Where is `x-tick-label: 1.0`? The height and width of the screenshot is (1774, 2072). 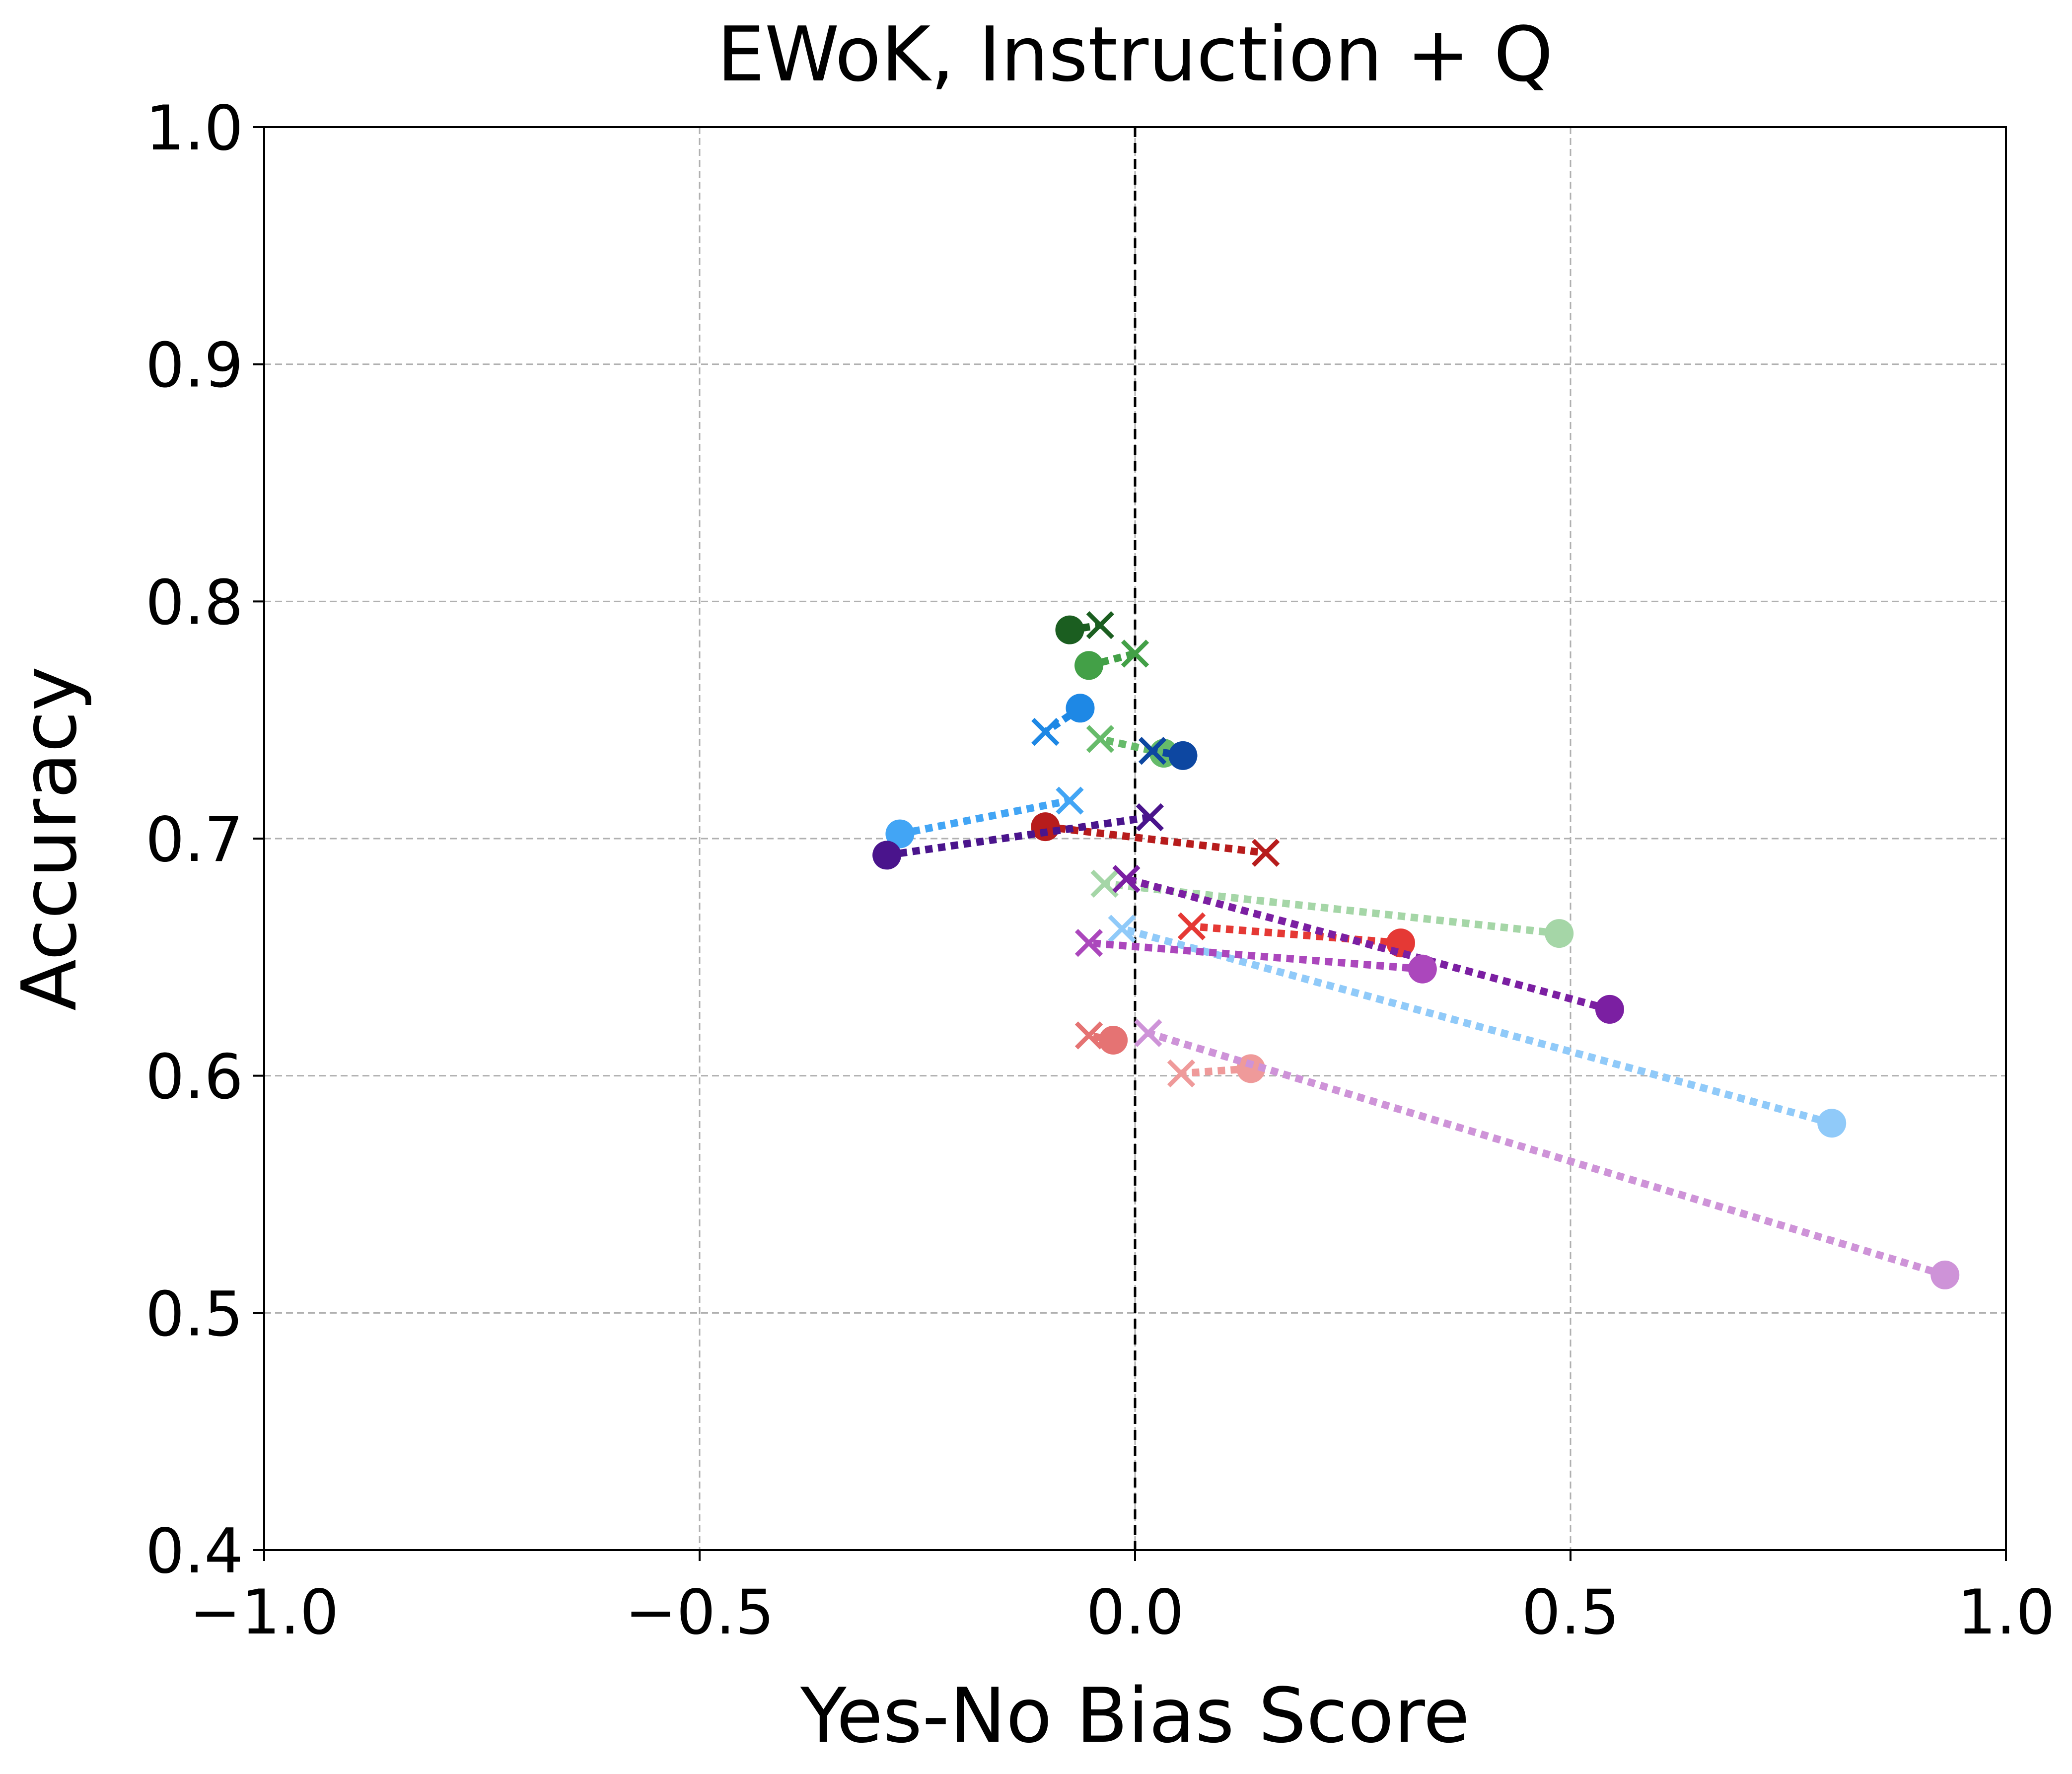
x-tick-label: 1.0 is located at coordinates (2006, 1613).